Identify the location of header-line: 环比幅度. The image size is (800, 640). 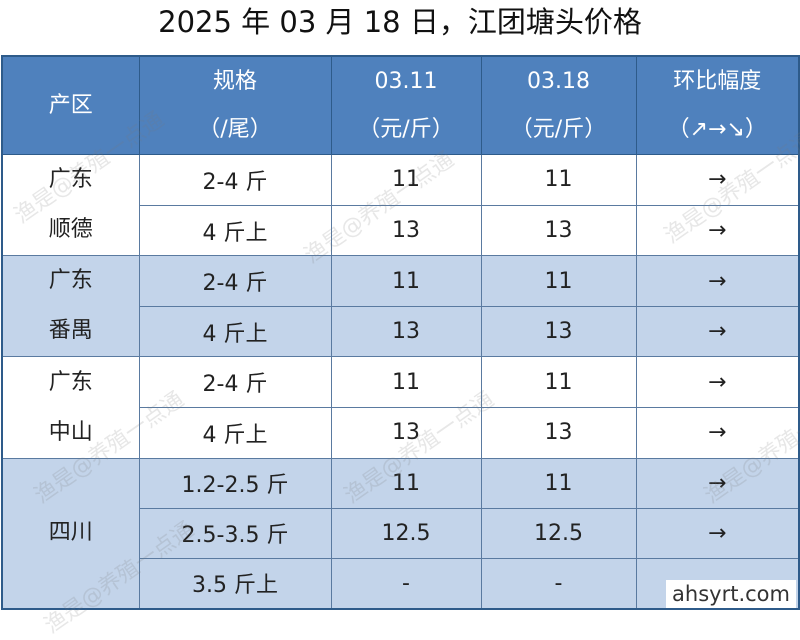
(717, 81).